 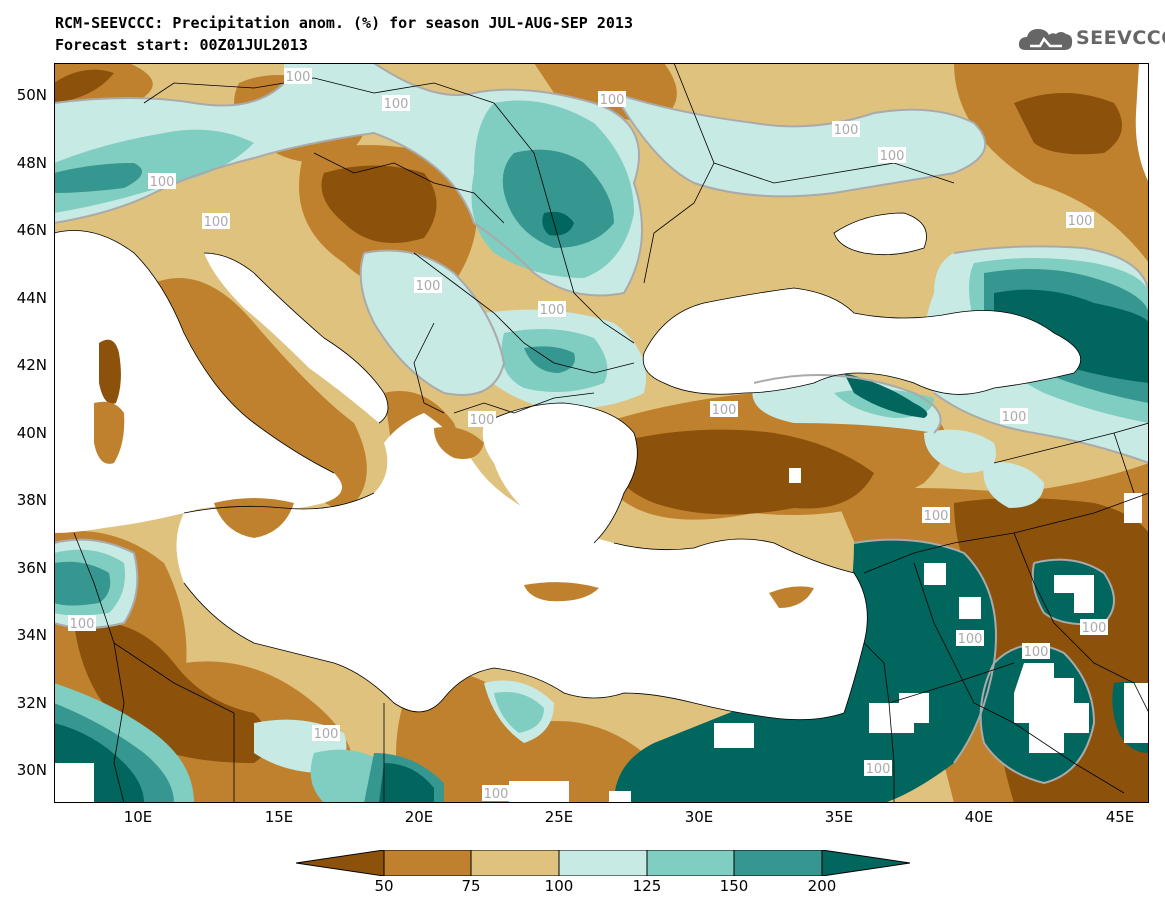 What do you see at coordinates (559, 886) in the screenshot?
I see `colorbar-label-100: 100` at bounding box center [559, 886].